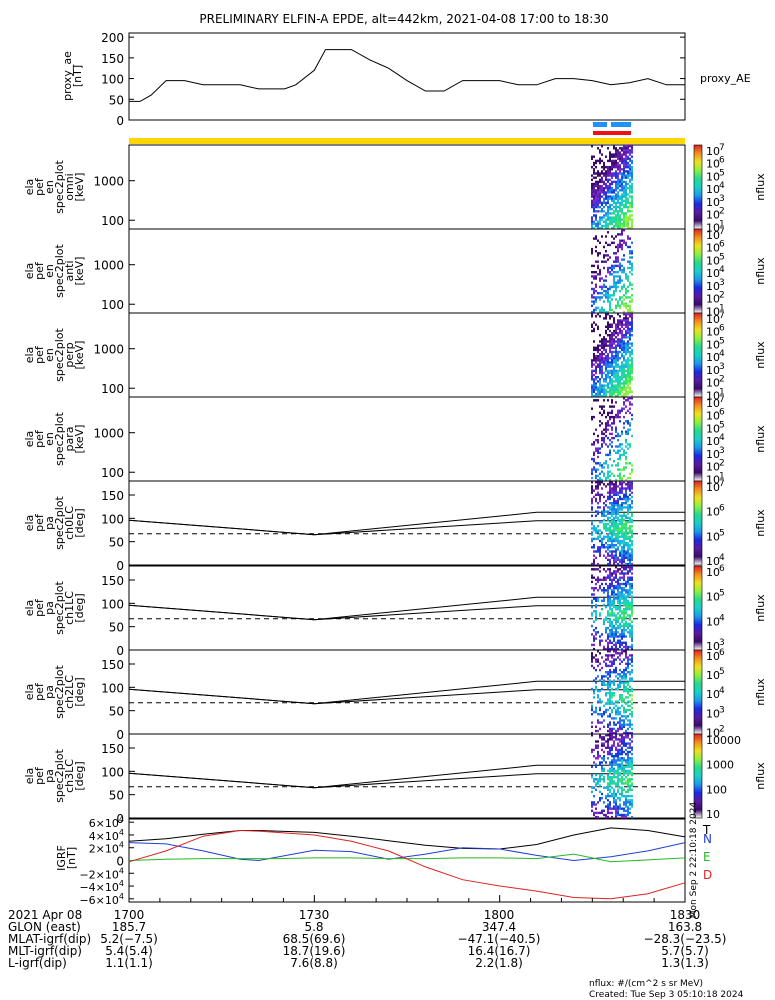 The image size is (775, 1000). Describe the element at coordinates (120, 566) in the screenshot. I see `spec-ytick-label: 0` at that location.